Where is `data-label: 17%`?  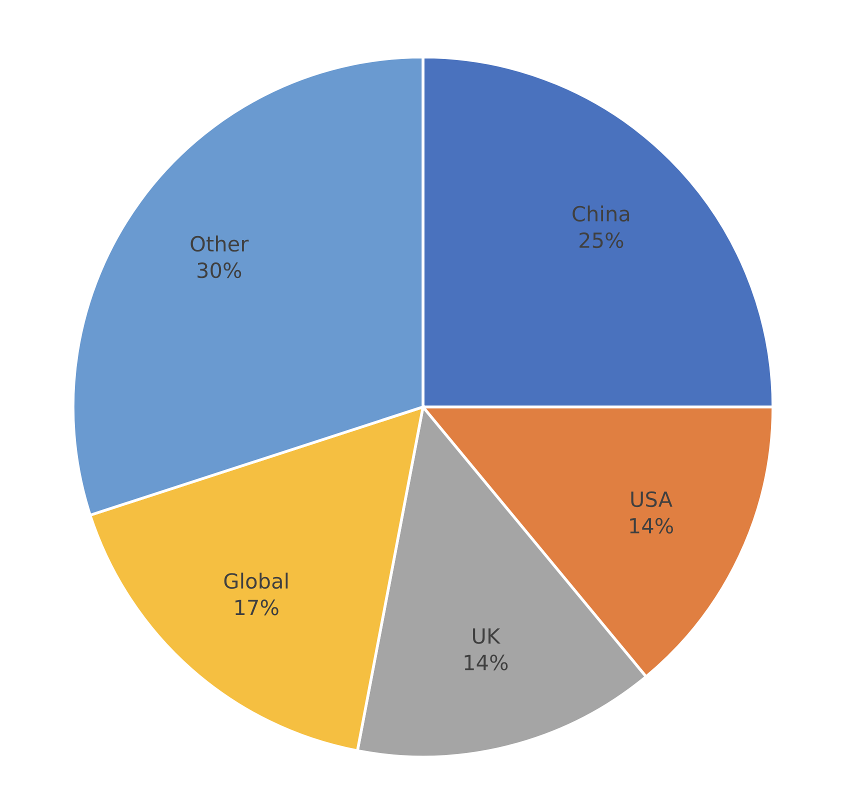
data-label: 17% is located at coordinates (256, 608).